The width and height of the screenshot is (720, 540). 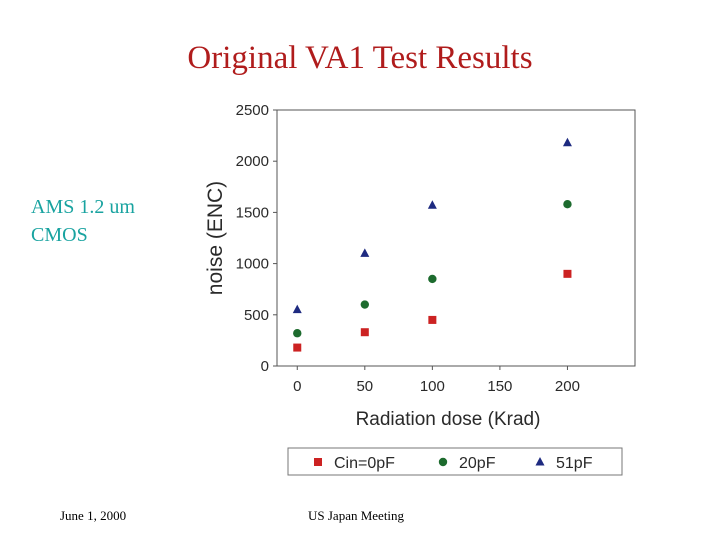 I want to click on y-tick-label: 500, so click(x=256, y=315).